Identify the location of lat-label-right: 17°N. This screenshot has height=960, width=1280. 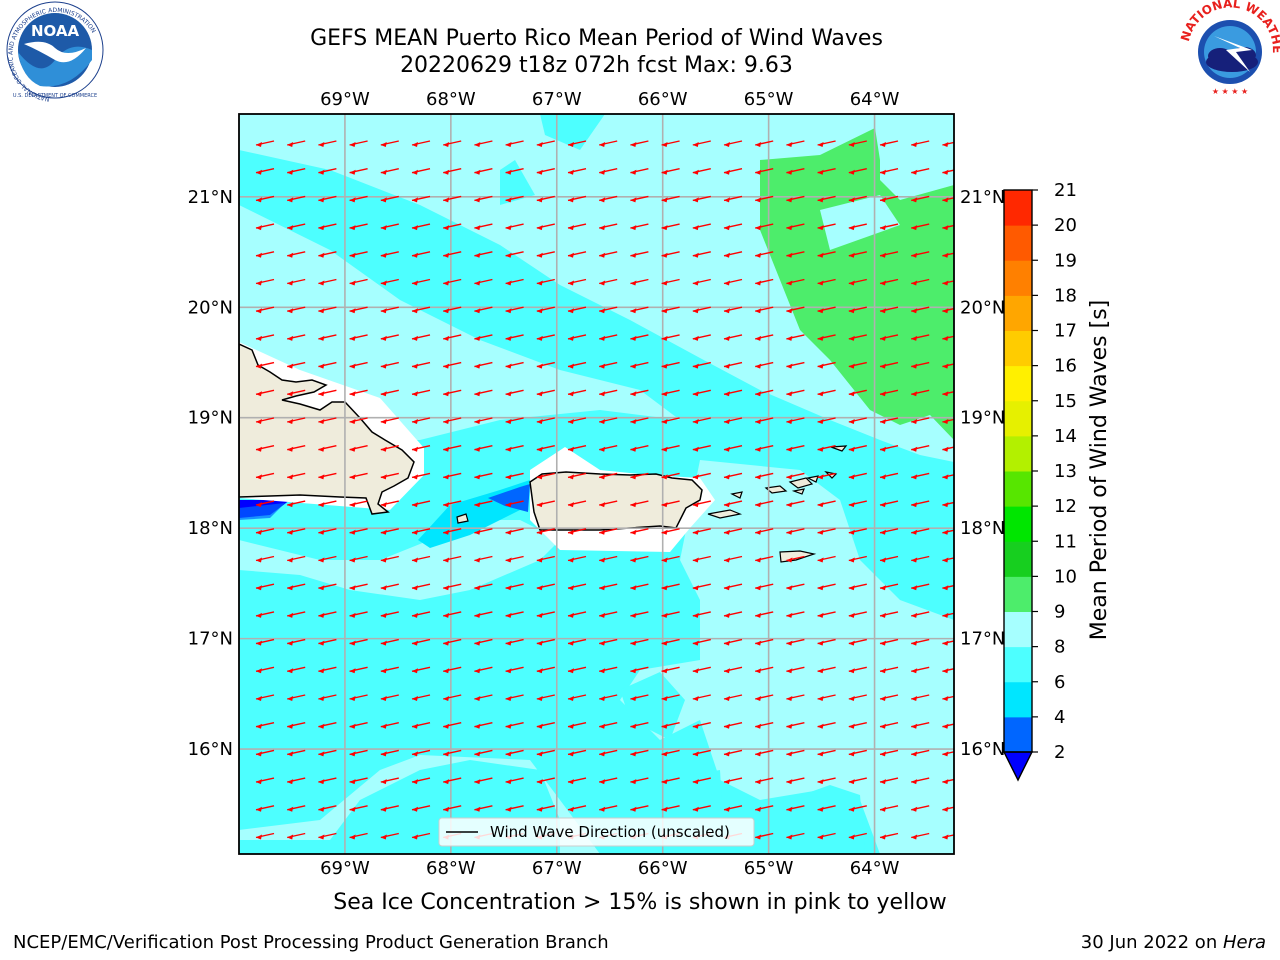
(982, 639).